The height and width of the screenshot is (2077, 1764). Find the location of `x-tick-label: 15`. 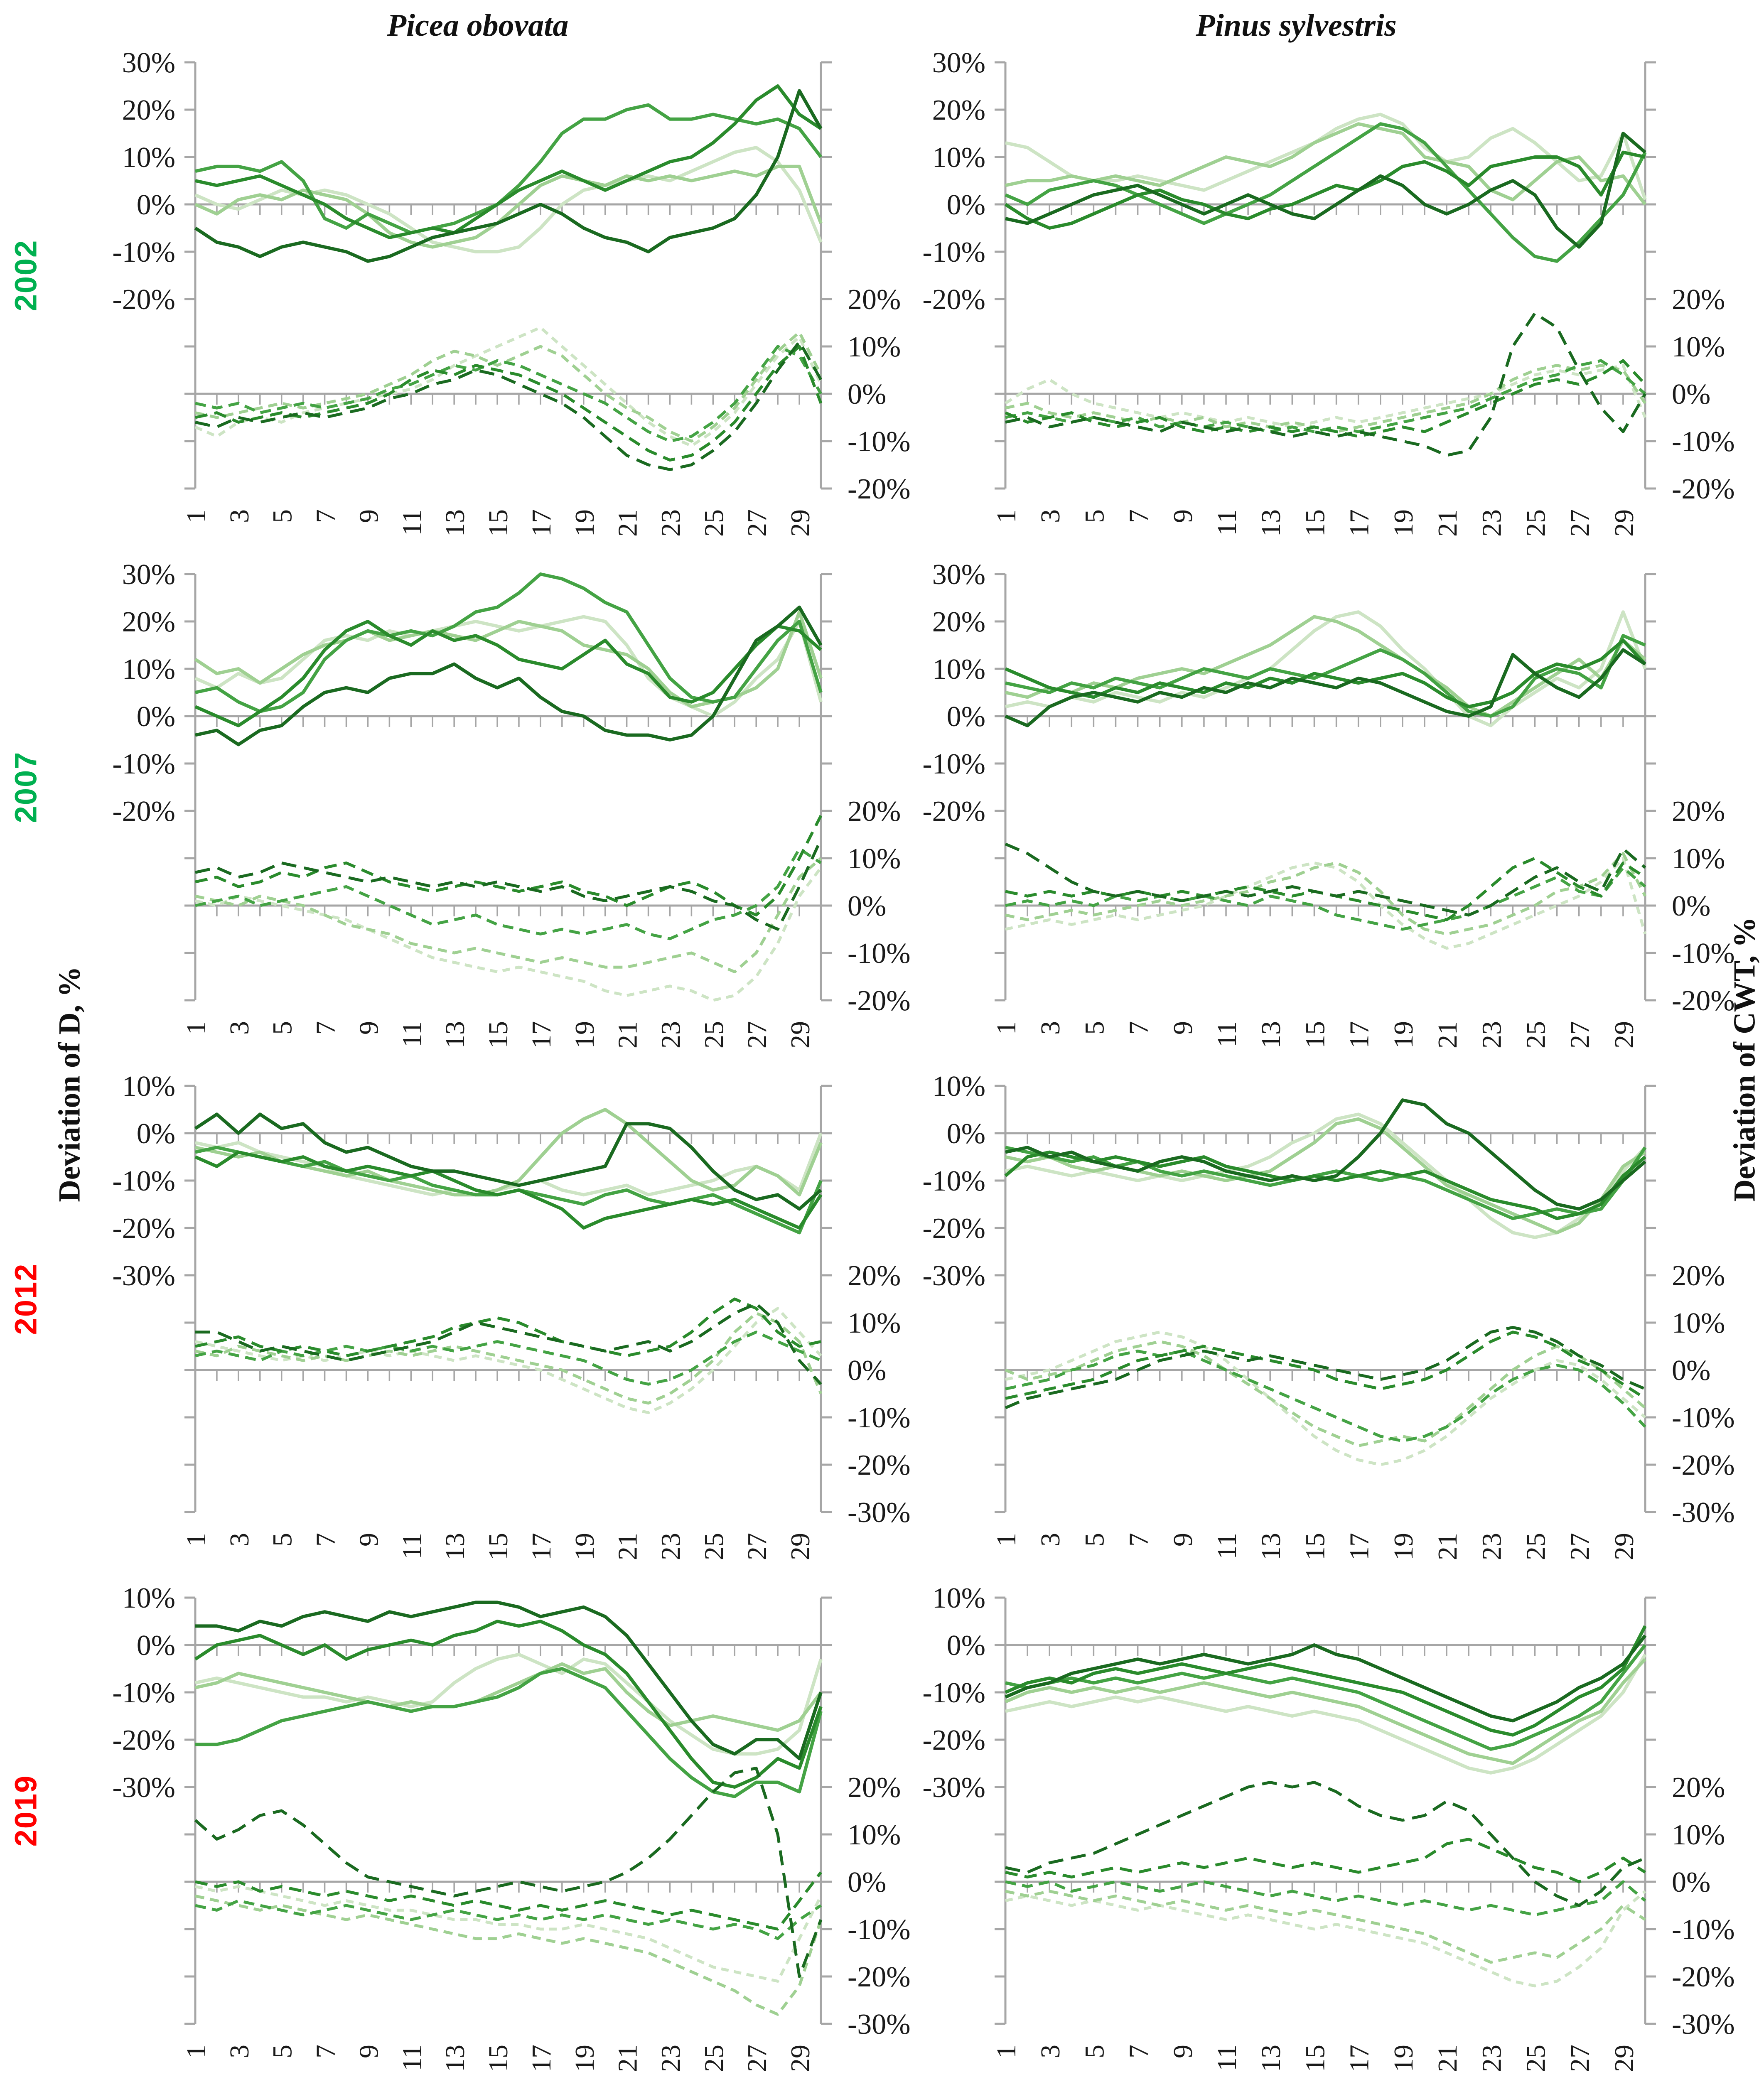

x-tick-label: 15 is located at coordinates (498, 1547).